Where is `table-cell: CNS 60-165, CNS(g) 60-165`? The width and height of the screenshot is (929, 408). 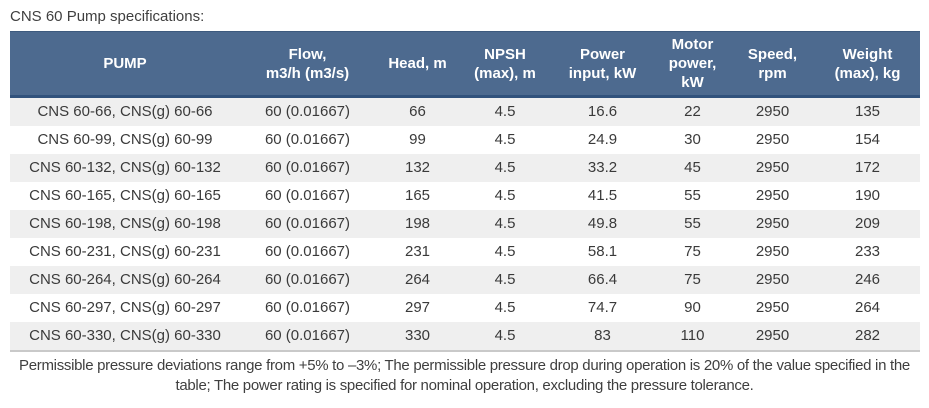 table-cell: CNS 60-165, CNS(g) 60-165 is located at coordinates (125, 195).